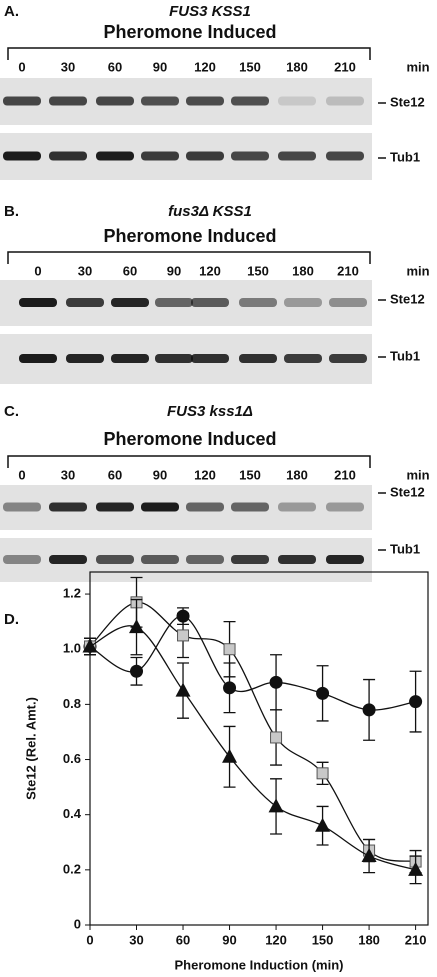 Image resolution: width=437 pixels, height=977 pixels. Describe the element at coordinates (416, 939) in the screenshot. I see `x-tick-label: 210` at that location.